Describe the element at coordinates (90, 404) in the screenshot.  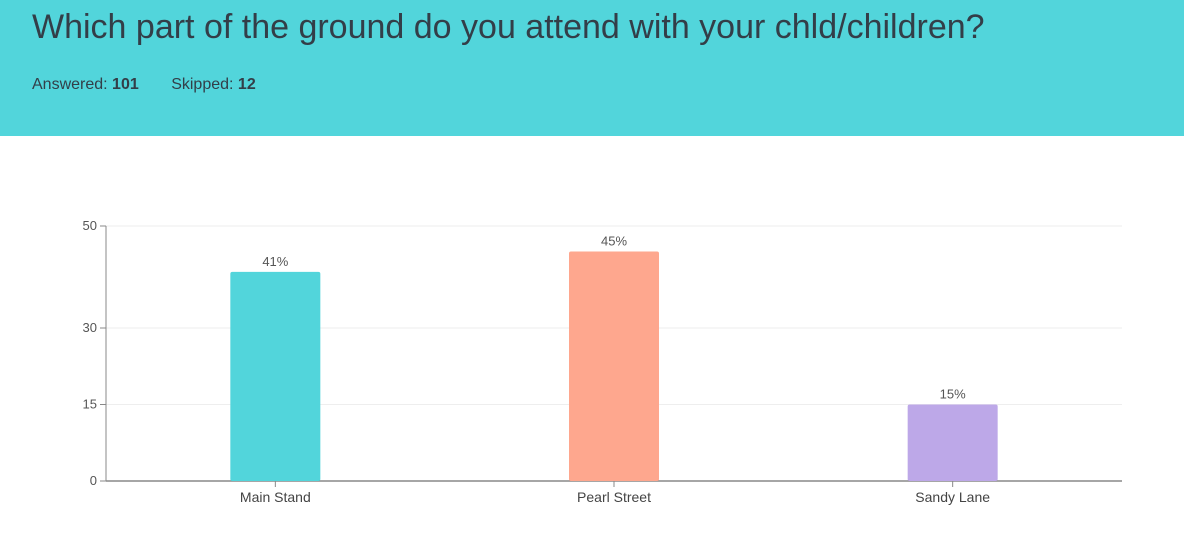
I see `y-tick-label: 15` at that location.